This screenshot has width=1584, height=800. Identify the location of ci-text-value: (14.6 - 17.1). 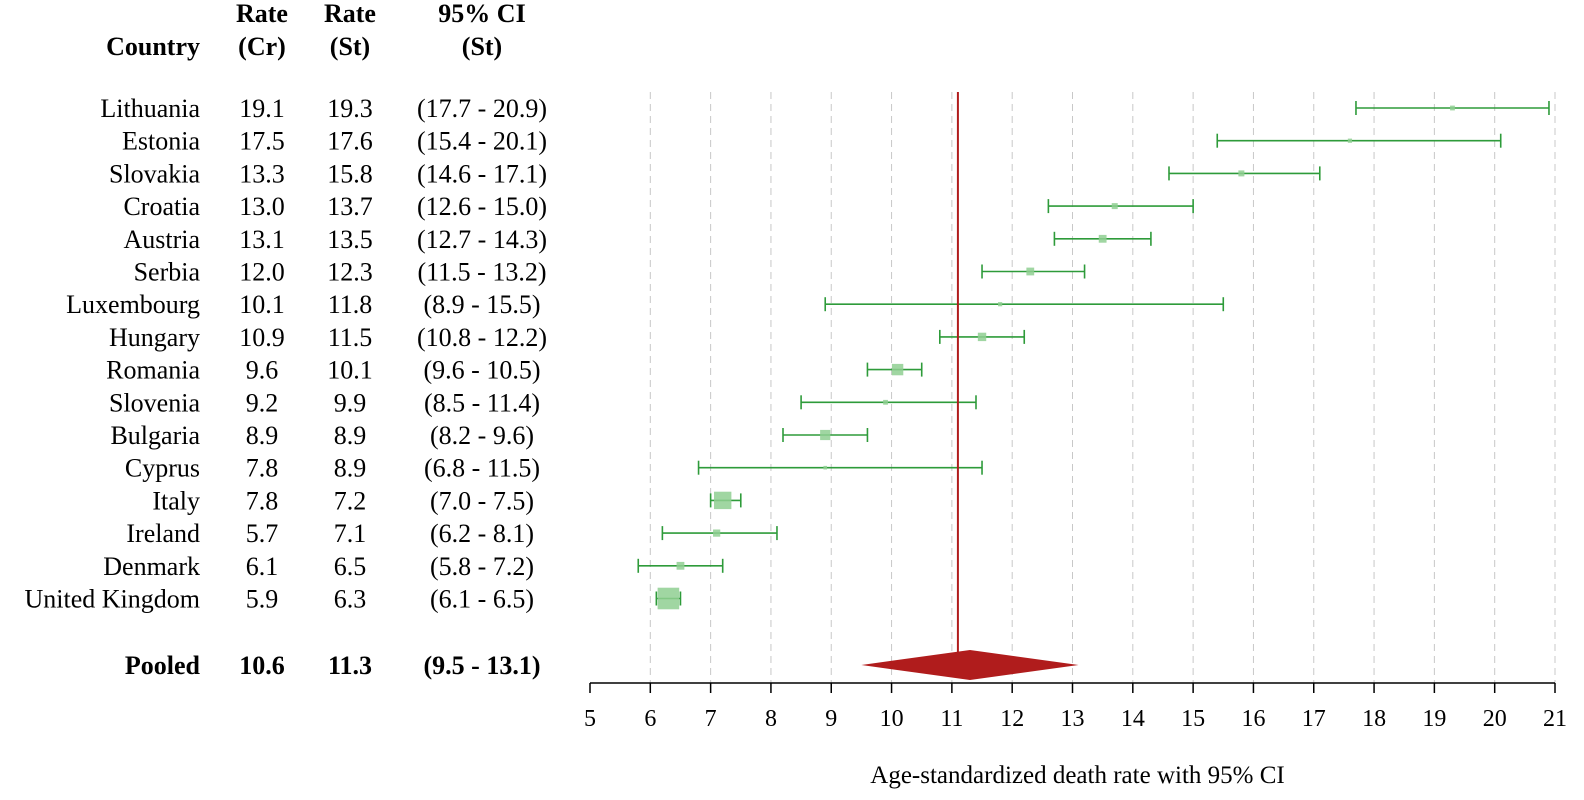
(482, 173).